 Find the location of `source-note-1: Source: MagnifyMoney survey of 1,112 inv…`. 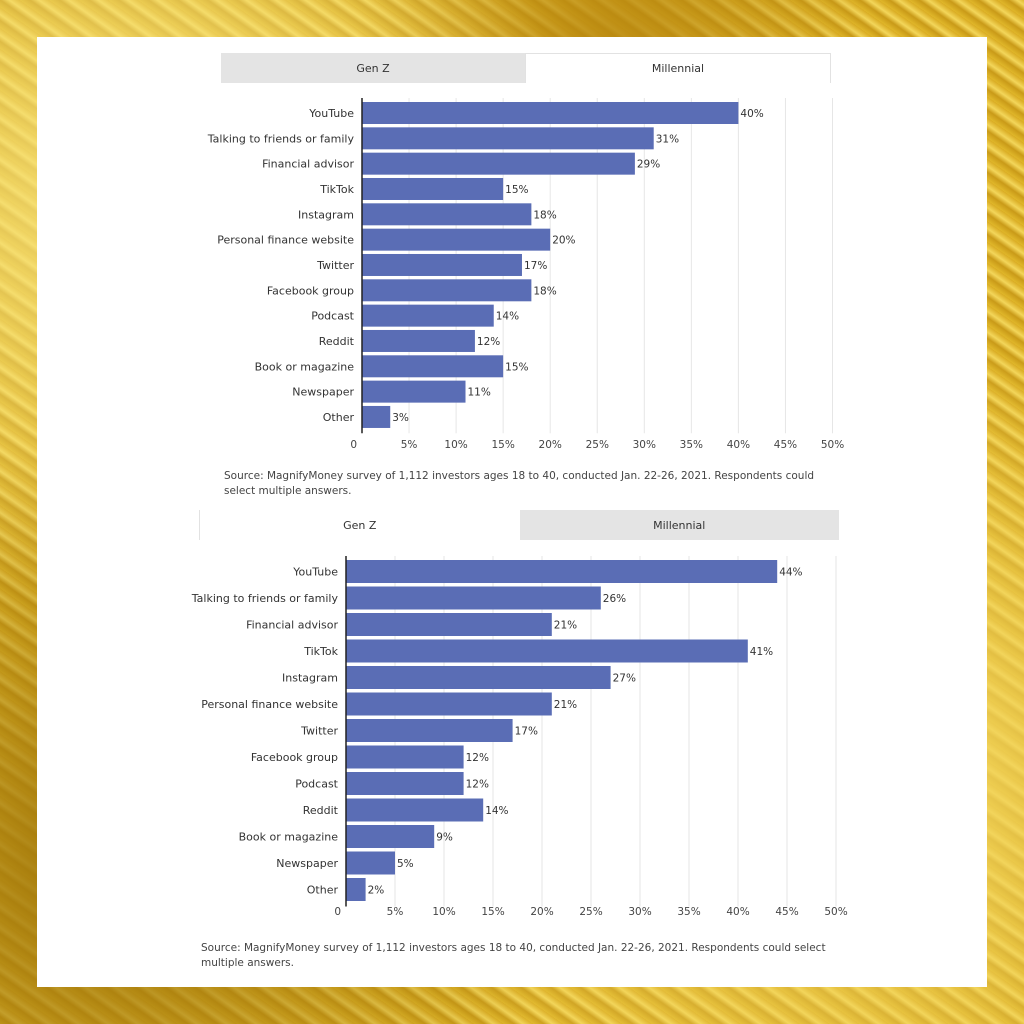

source-note-1: Source: MagnifyMoney survey of 1,112 inv… is located at coordinates (519, 483).